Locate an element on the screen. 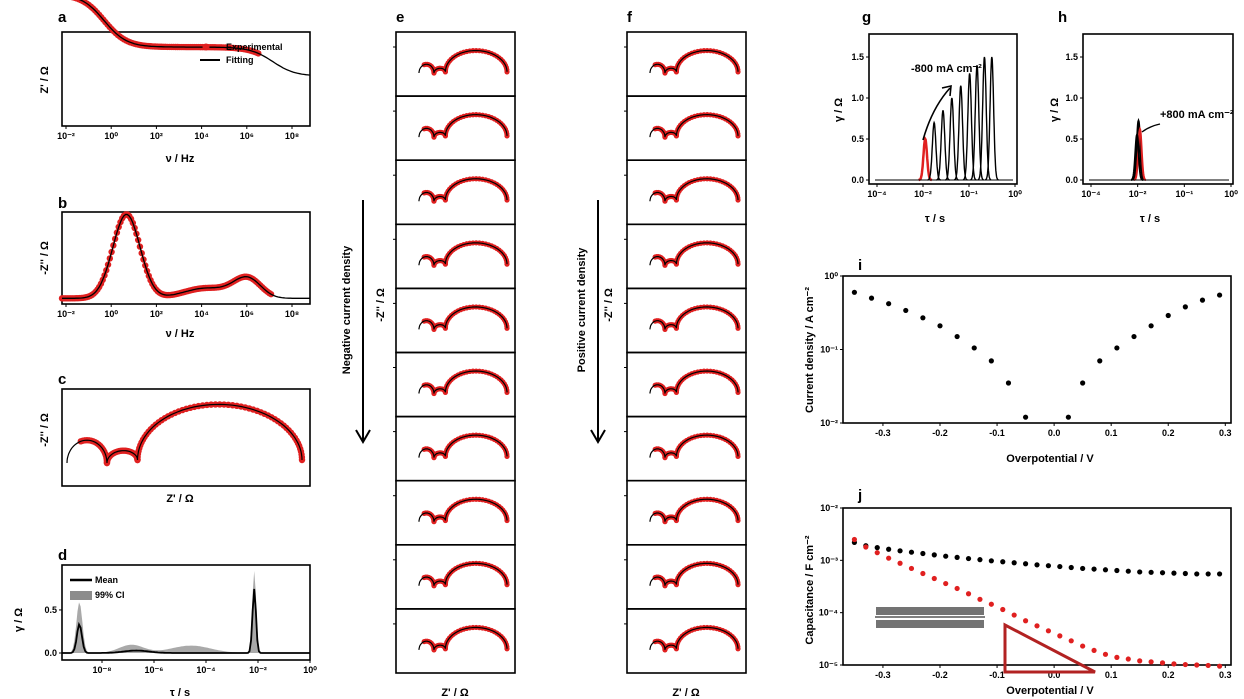 The width and height of the screenshot is (1244, 699). panel-g-frame is located at coordinates (943, 109).